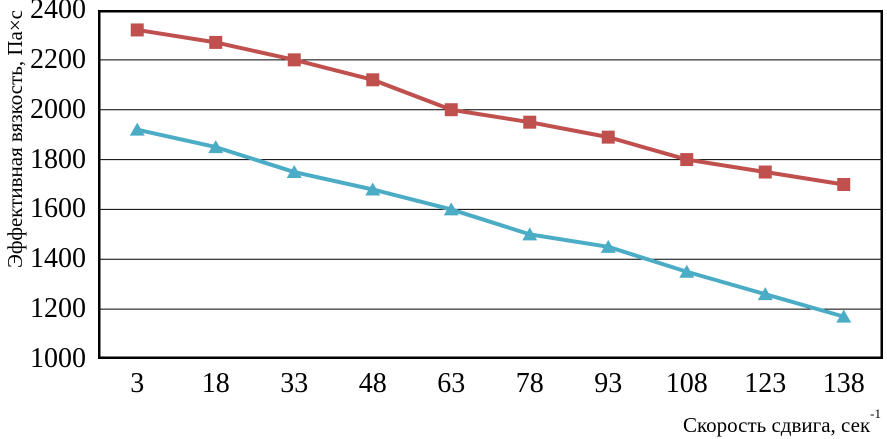  I want to click on x-tick-label: 78, so click(529, 383).